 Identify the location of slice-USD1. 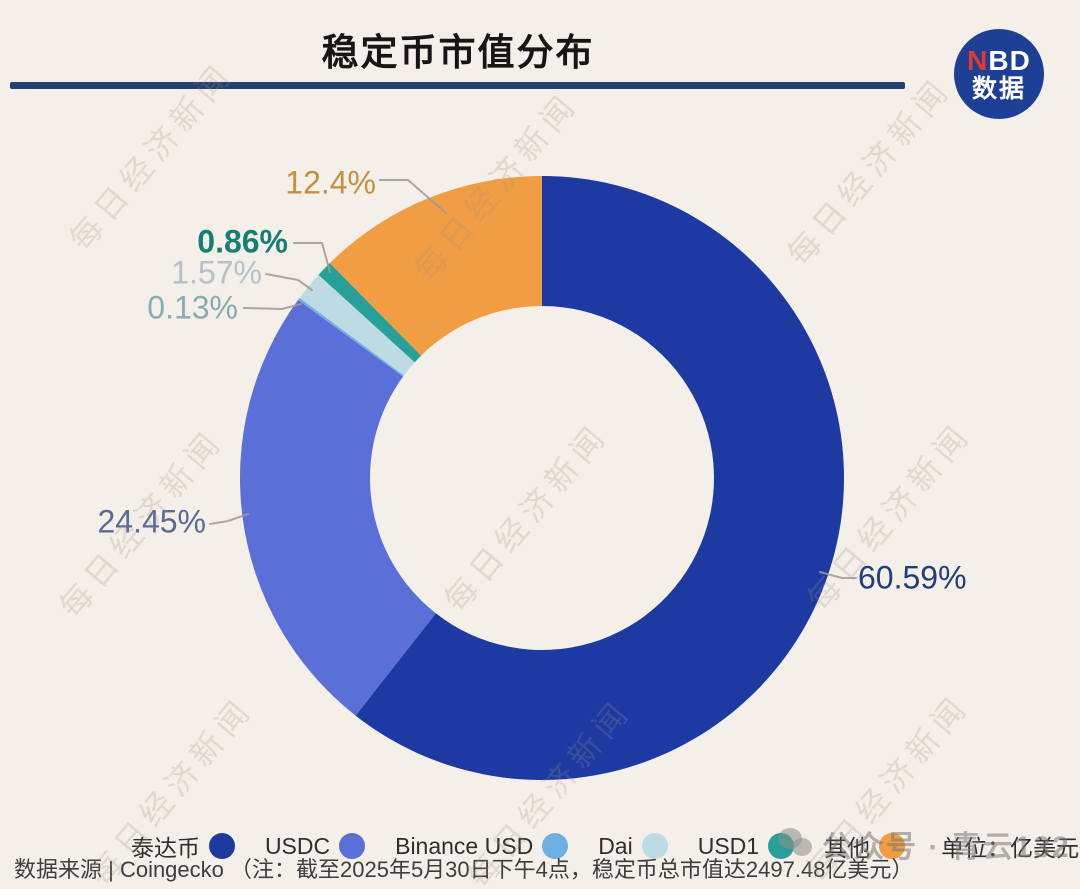
(370, 313).